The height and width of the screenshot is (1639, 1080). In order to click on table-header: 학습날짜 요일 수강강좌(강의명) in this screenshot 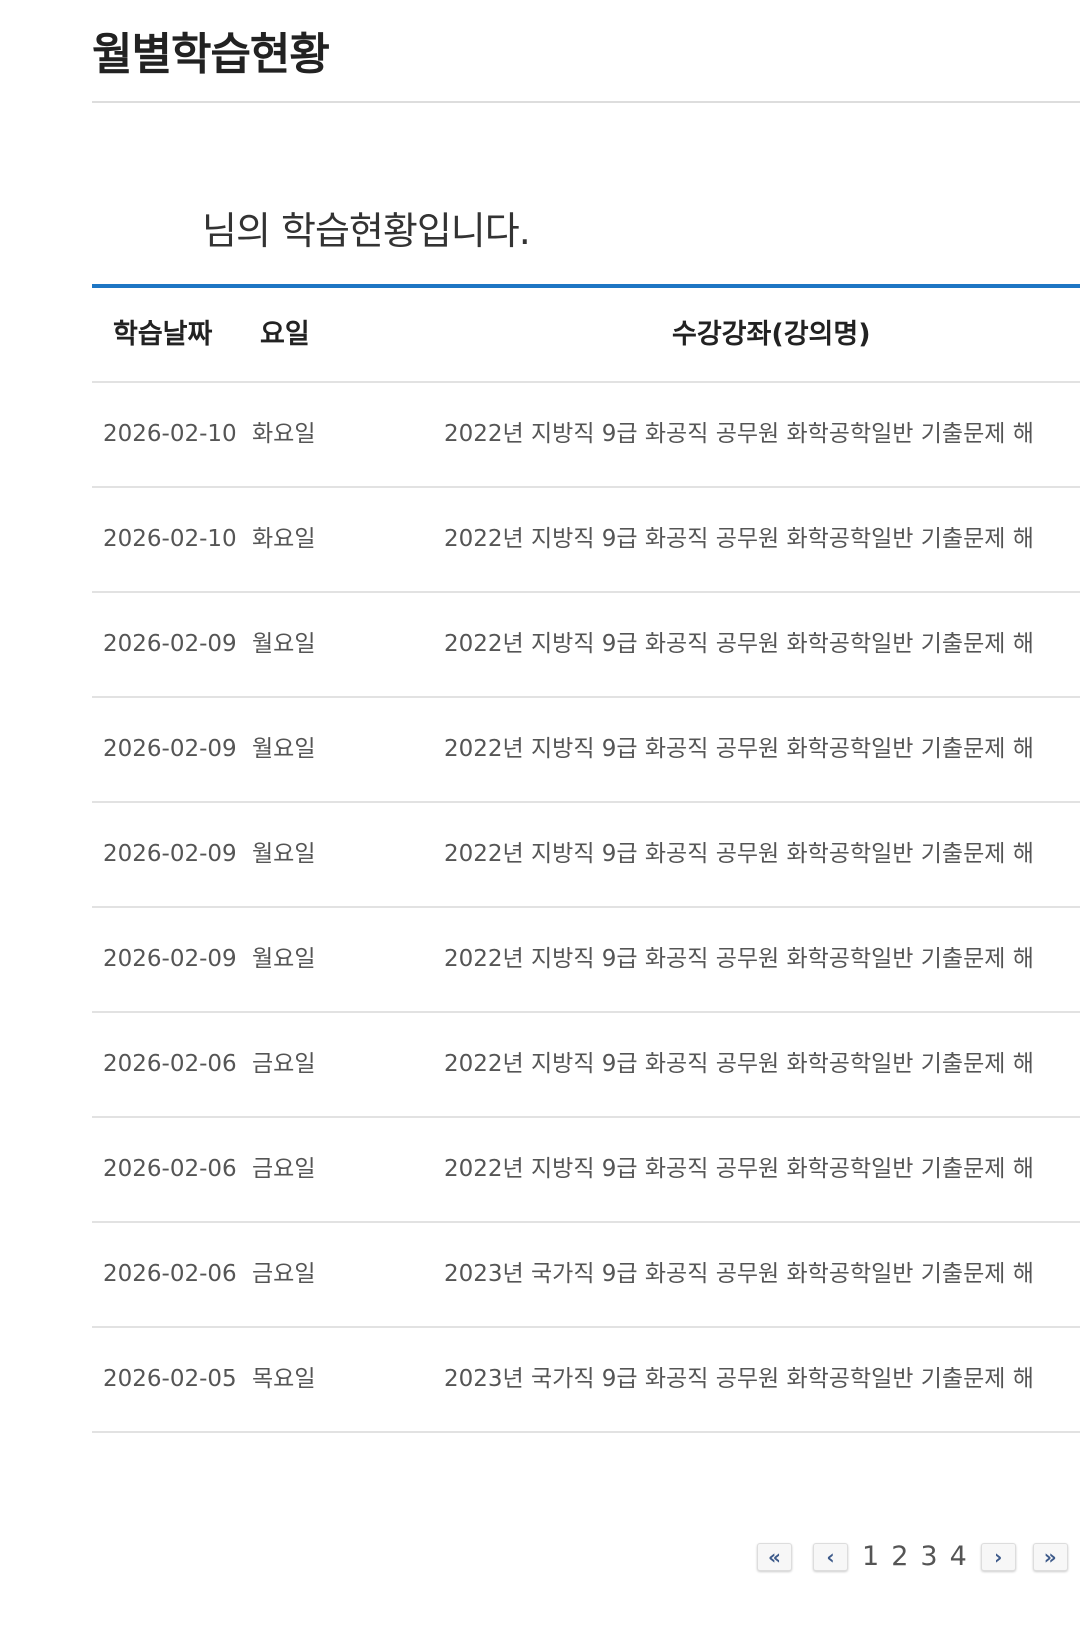, I will do `click(586, 335)`.